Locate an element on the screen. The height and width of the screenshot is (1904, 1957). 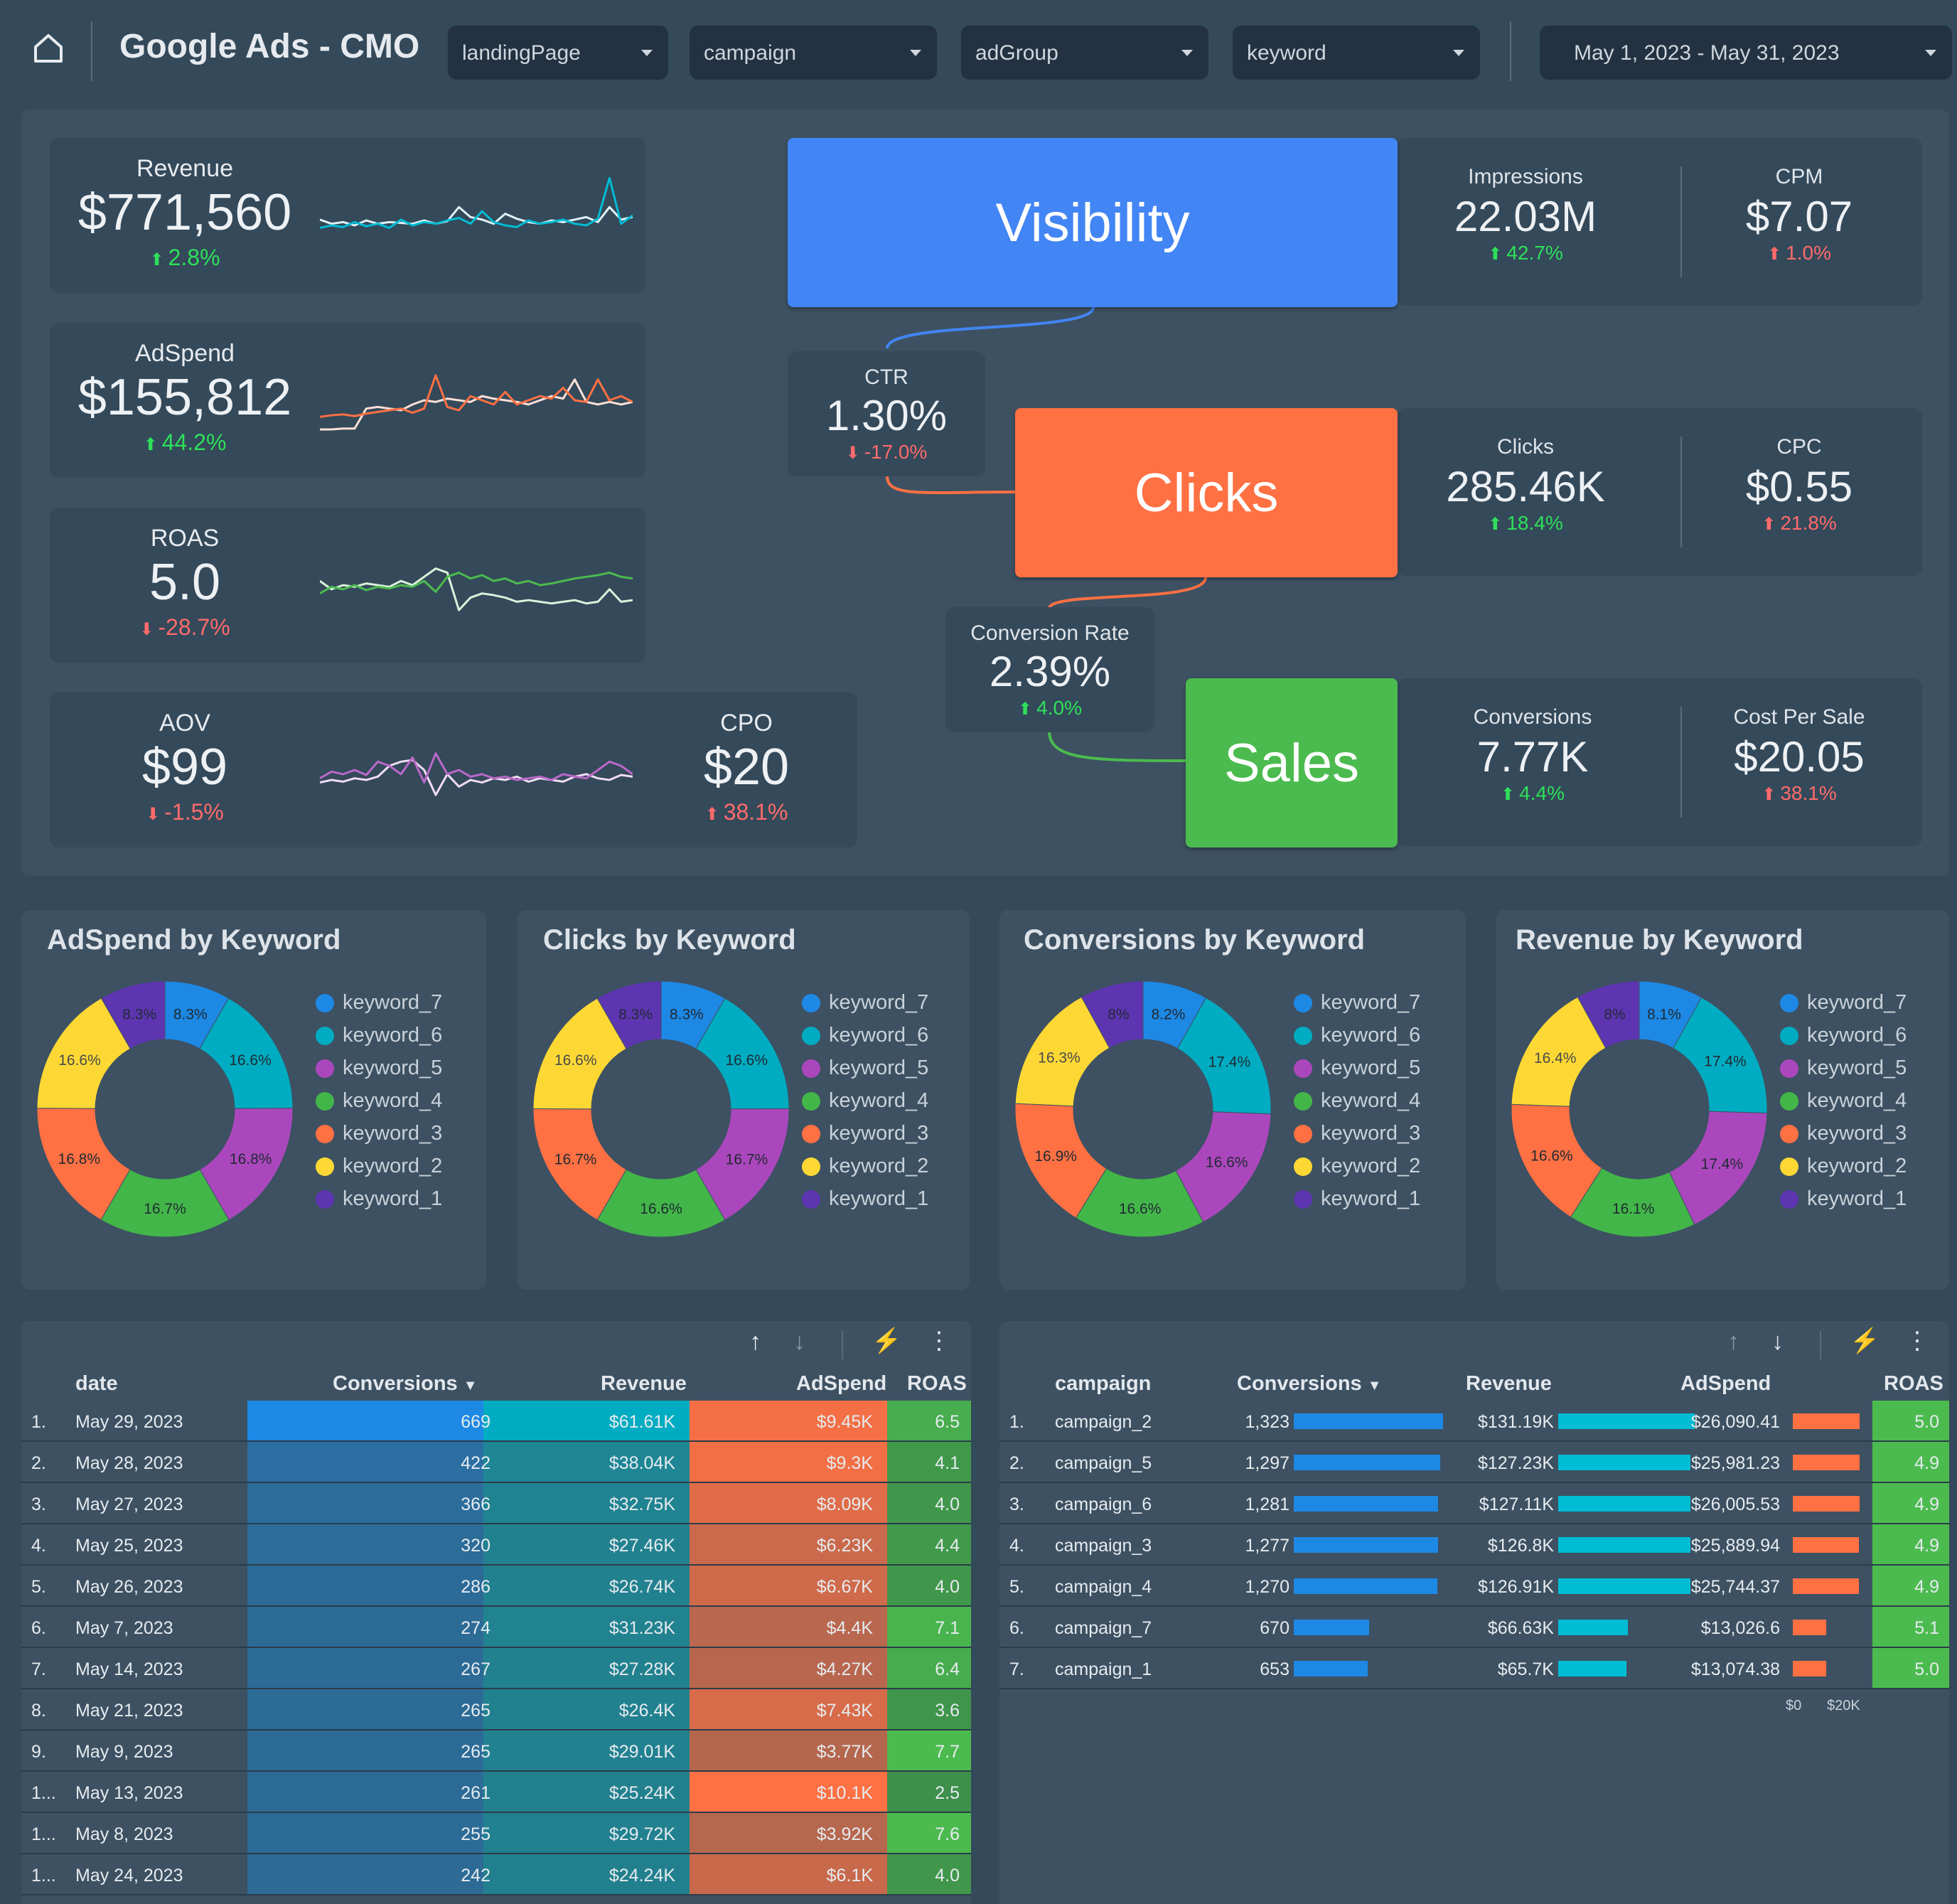
adspend-heat-cell is located at coordinates (788, 1833).